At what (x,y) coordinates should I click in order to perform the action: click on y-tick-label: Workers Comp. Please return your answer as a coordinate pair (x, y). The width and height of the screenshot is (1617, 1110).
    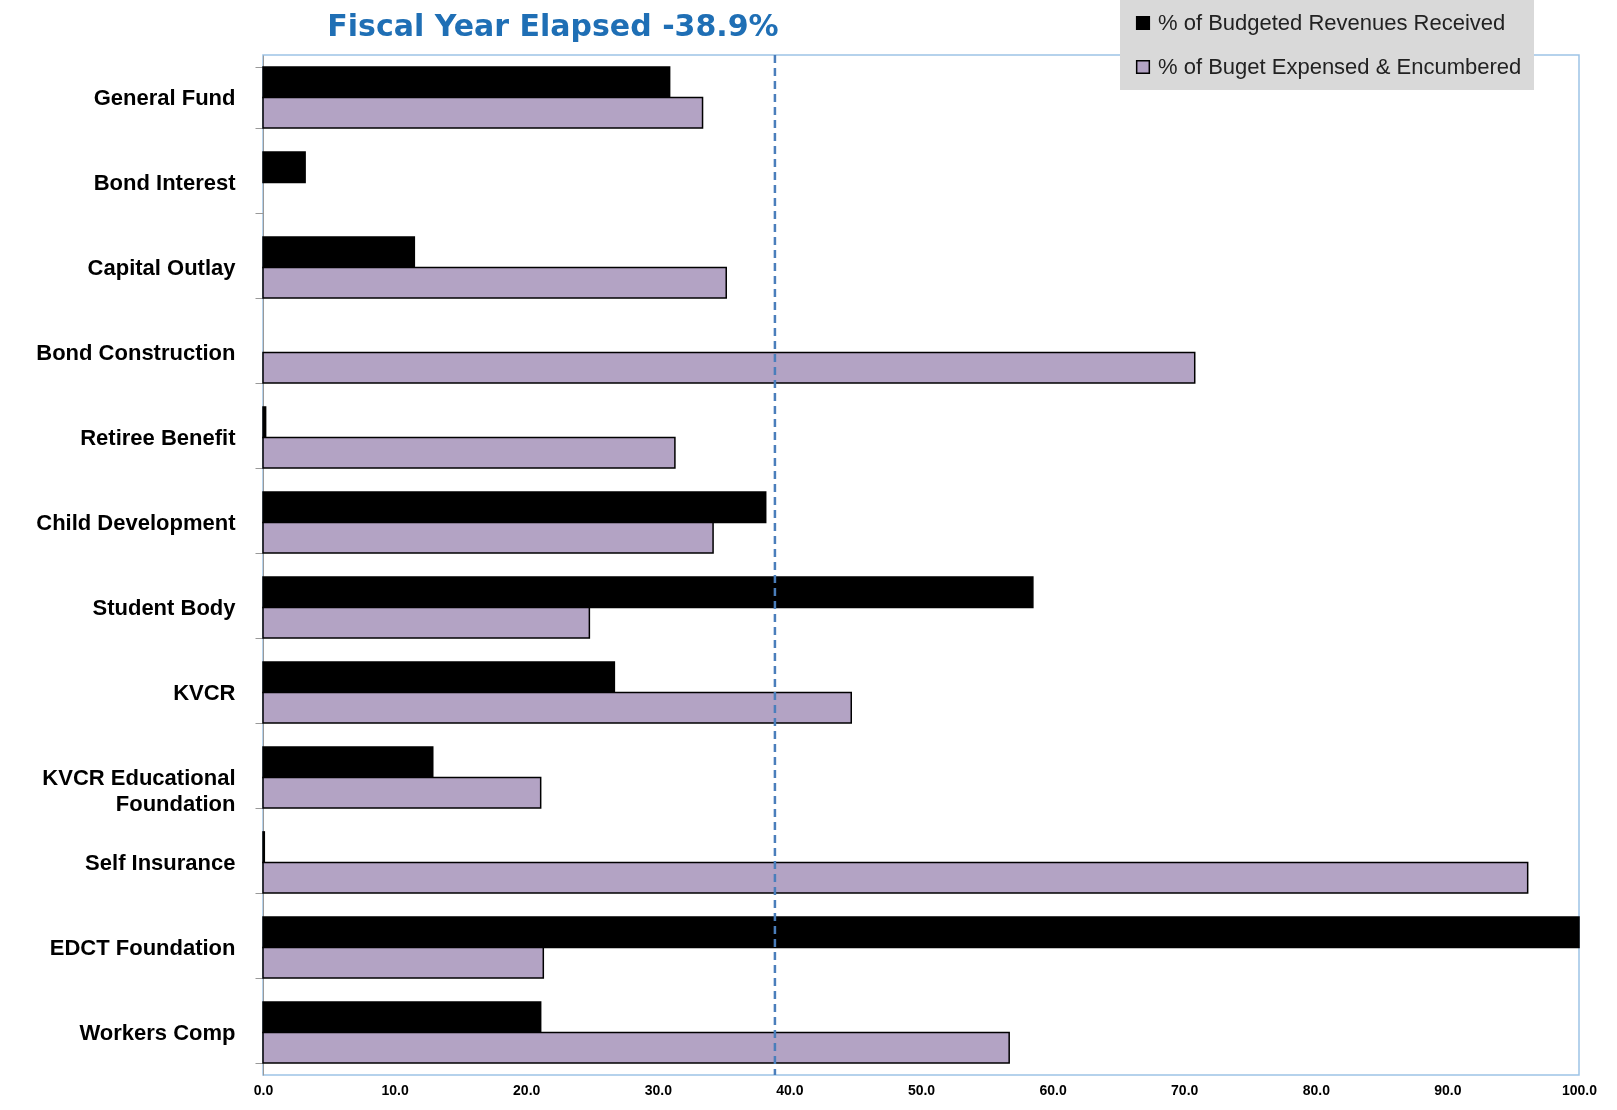
    Looking at the image, I should click on (157, 1032).